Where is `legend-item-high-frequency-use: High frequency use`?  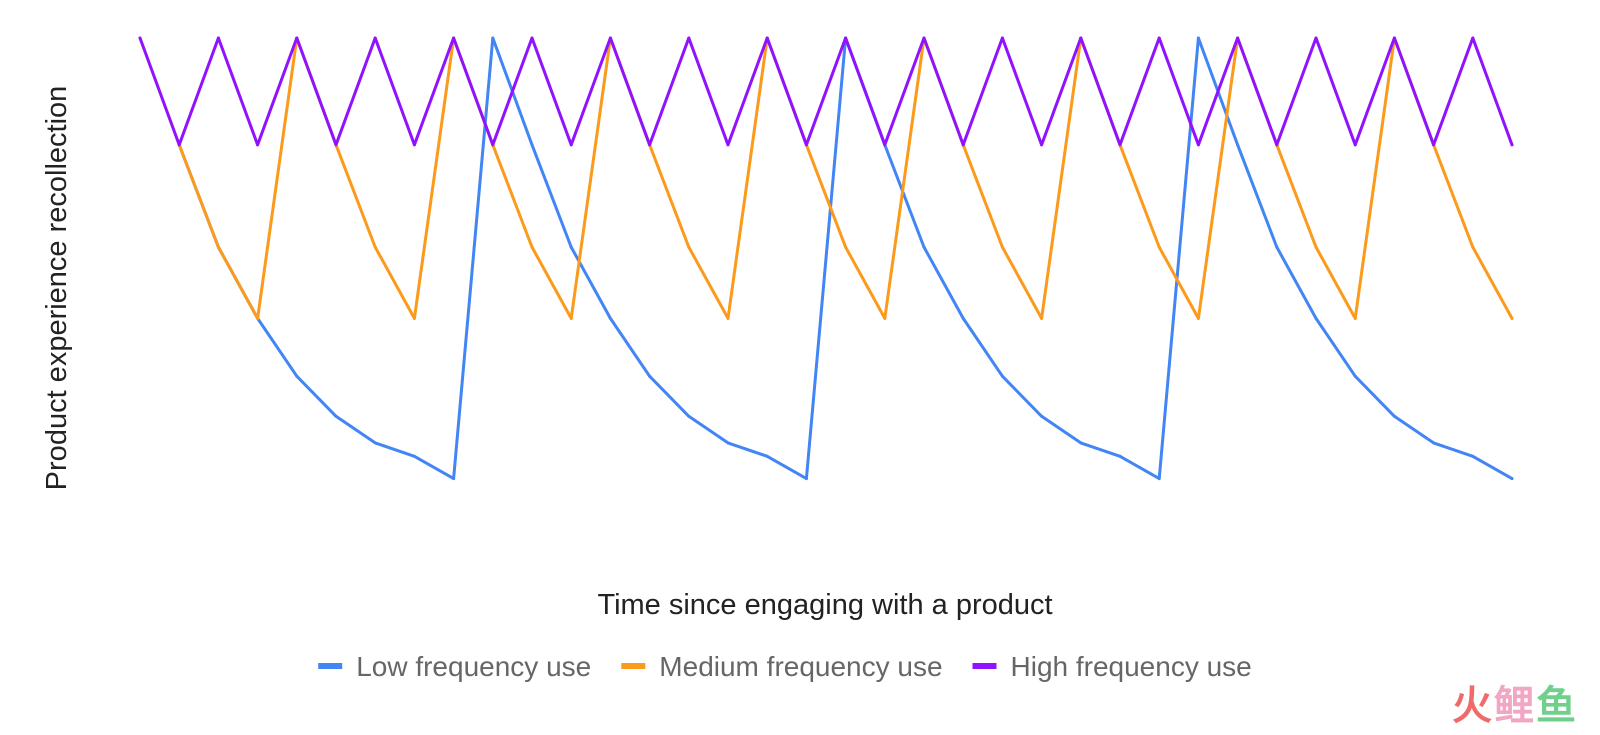
legend-item-high-frequency-use: High frequency use is located at coordinates (1112, 666).